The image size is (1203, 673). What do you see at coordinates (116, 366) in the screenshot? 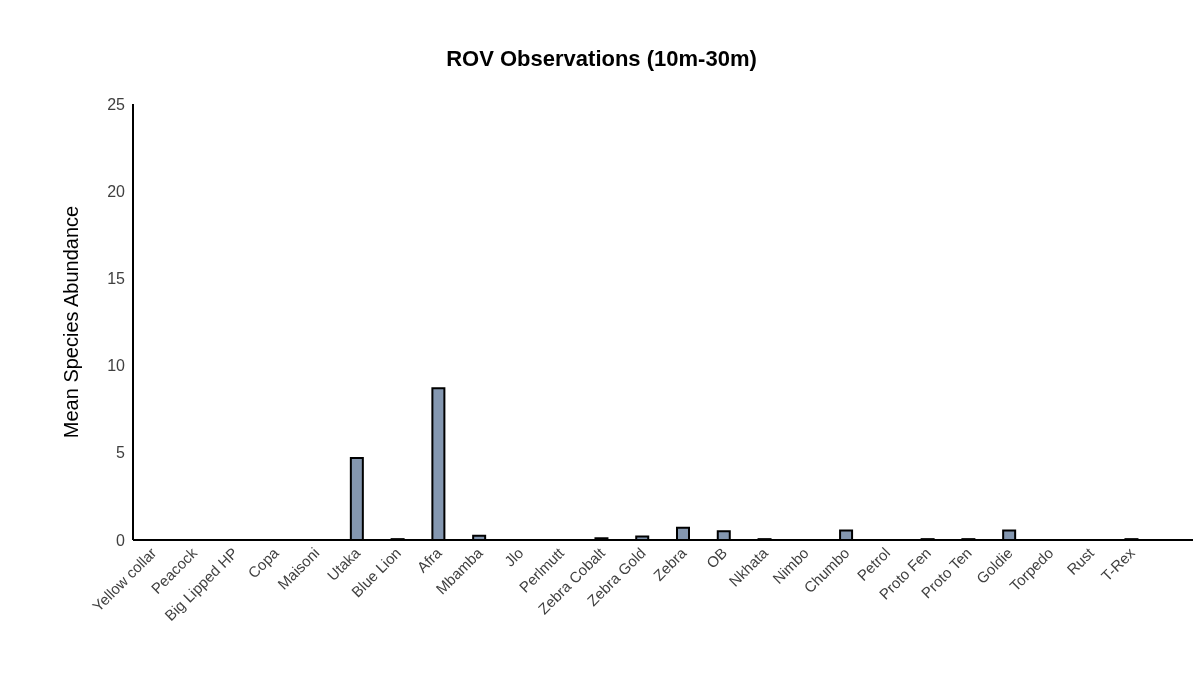
I see `y-tick-label: 10` at bounding box center [116, 366].